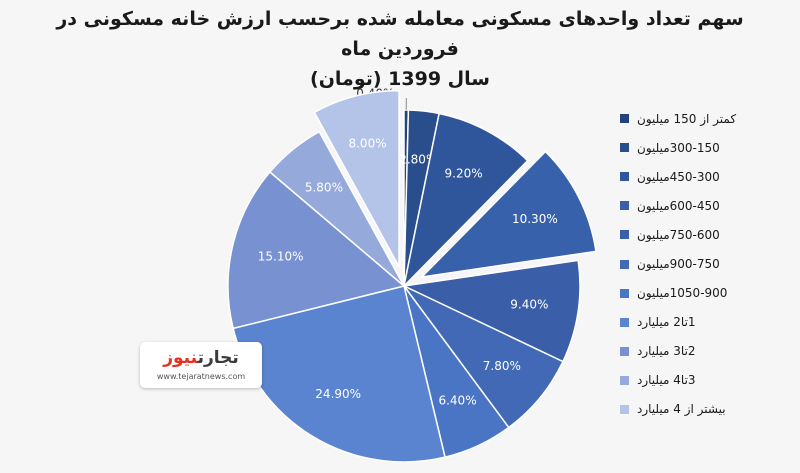 Image resolution: width=800 pixels, height=473 pixels. Describe the element at coordinates (678, 147) in the screenshot. I see `legend-label-2: 300-150میلیون` at that location.